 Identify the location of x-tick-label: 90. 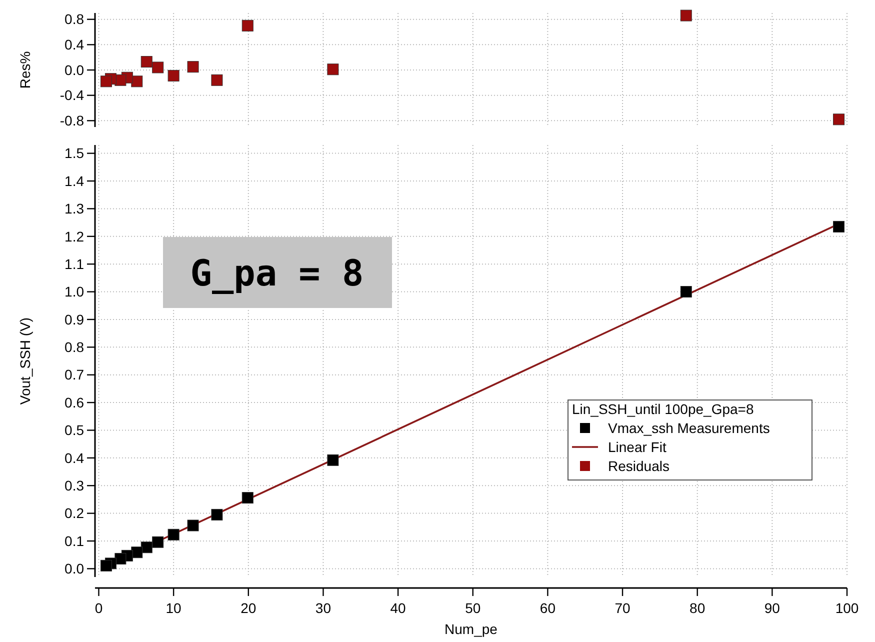
(772, 608).